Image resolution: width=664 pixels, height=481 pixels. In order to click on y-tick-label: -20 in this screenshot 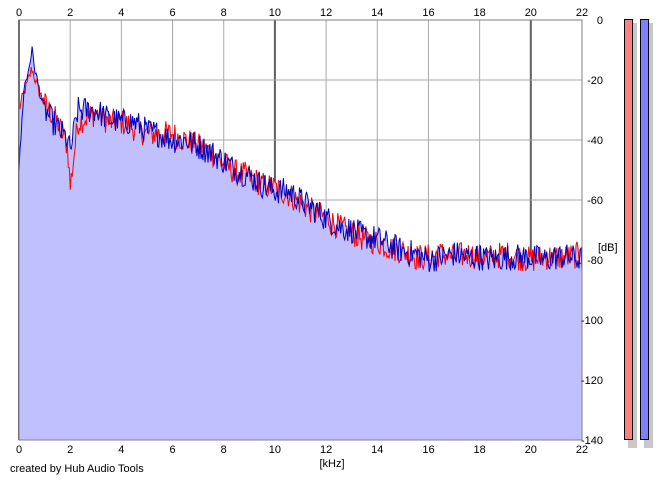, I will do `click(595, 81)`.